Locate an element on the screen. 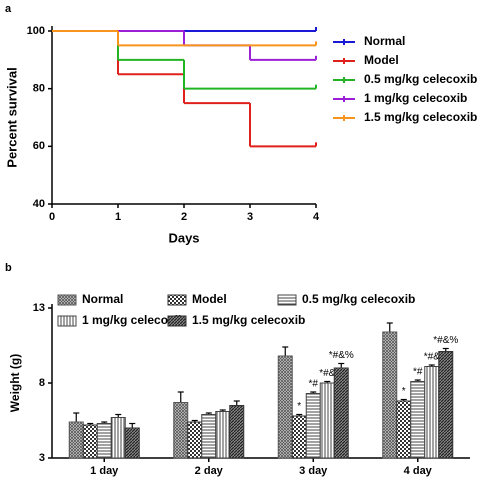 The width and height of the screenshot is (500, 480). x-tick-label: 3 day is located at coordinates (313, 471).